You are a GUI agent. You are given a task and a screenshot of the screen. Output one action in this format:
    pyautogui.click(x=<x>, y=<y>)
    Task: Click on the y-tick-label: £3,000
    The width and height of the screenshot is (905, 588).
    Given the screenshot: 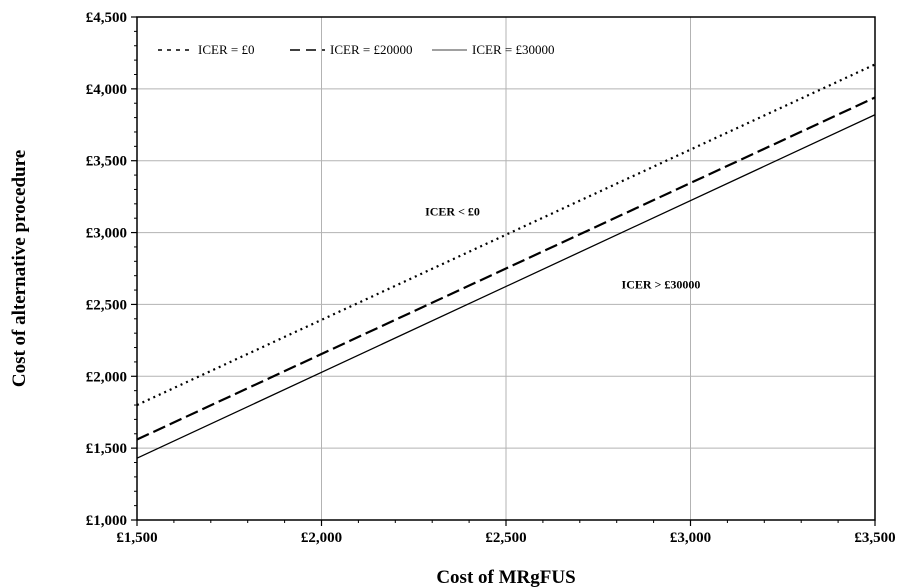 What is the action you would take?
    pyautogui.click(x=106, y=234)
    